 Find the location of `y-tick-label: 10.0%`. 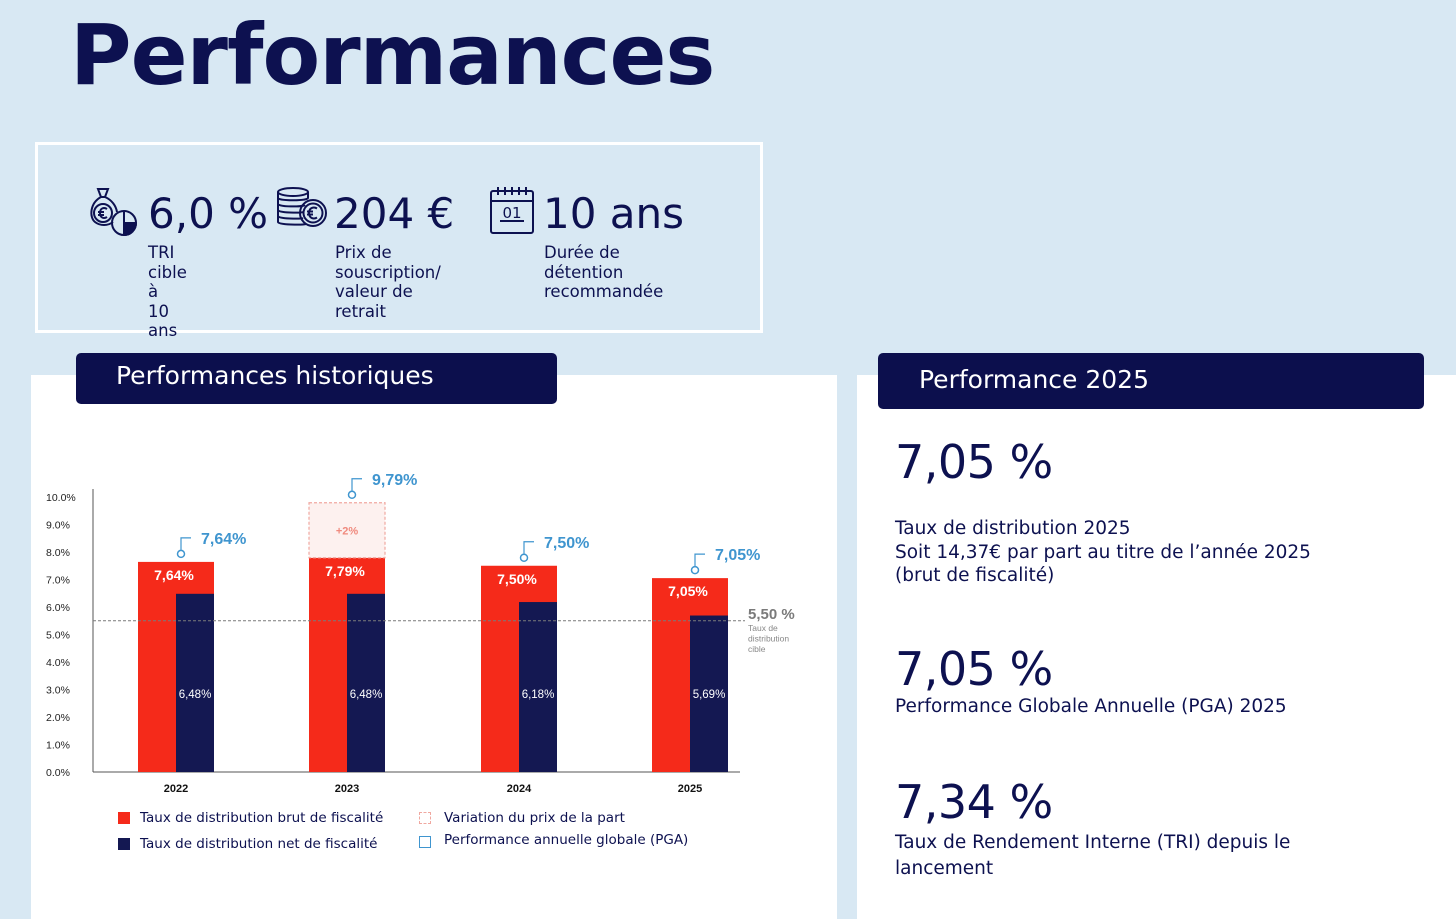

y-tick-label: 10.0% is located at coordinates (61, 498).